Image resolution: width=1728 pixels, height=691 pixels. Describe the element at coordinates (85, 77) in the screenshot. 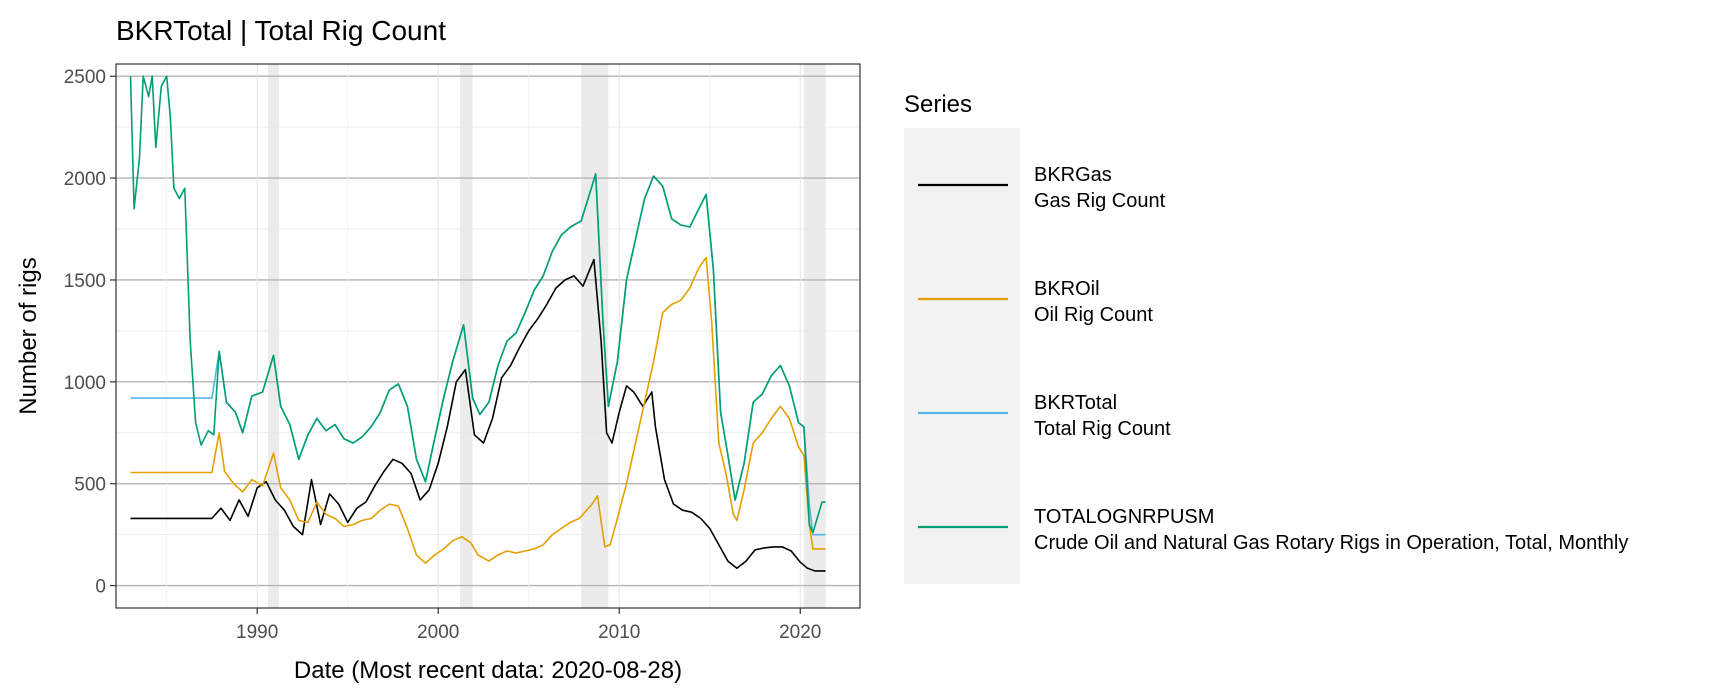

I see `y-tick-label: 2500` at that location.